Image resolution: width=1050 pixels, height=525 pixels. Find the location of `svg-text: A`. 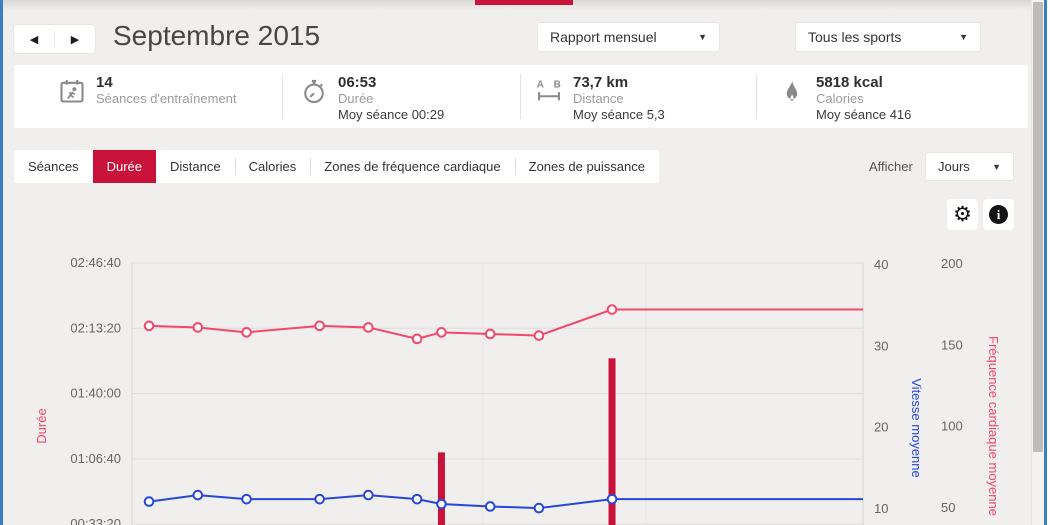

svg-text: A is located at coordinates (540, 85).